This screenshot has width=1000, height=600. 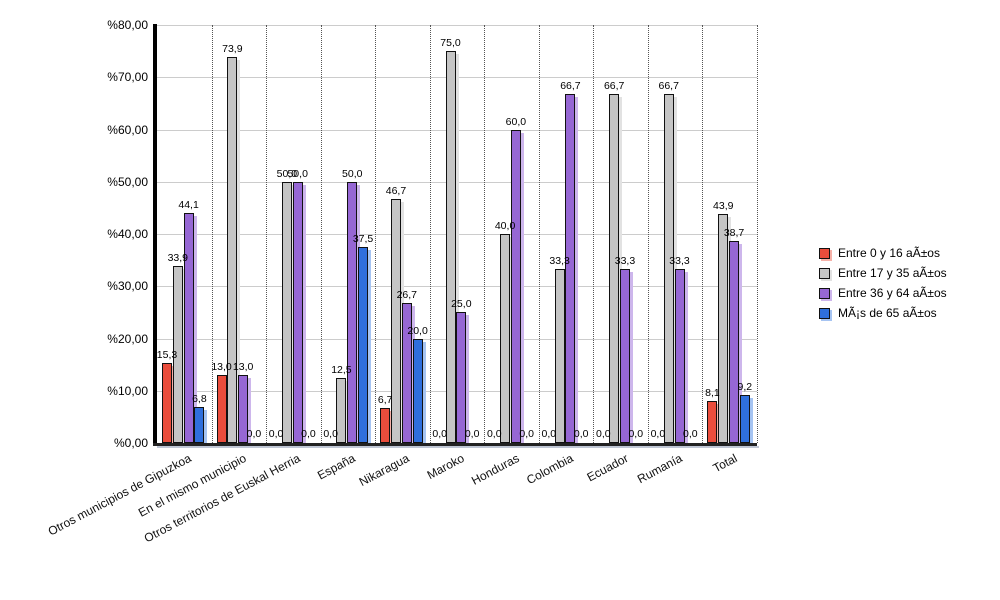 I want to click on y-axis-line, so click(x=155, y=235).